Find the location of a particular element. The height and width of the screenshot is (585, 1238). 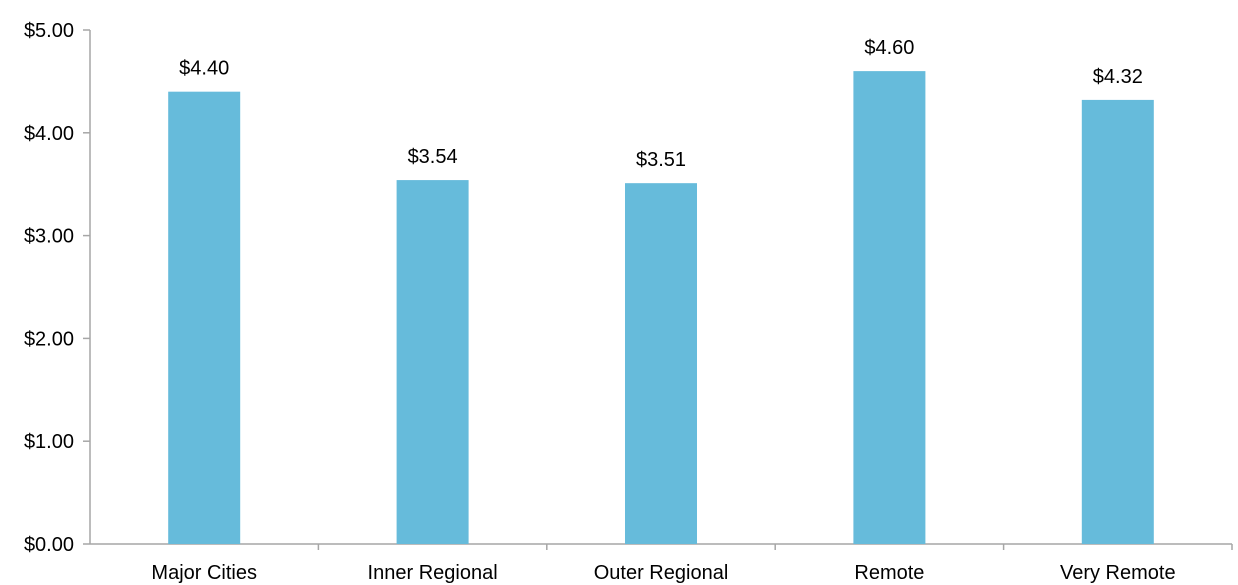

x-tick-label: Major Cities is located at coordinates (204, 573).